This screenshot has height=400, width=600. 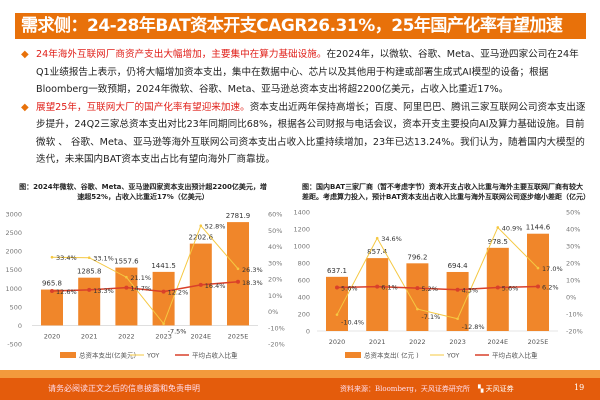 I want to click on bullet-highlight: 展望25年，互联网大厂的国产化率有望迎来加速。, so click(x=143, y=107).